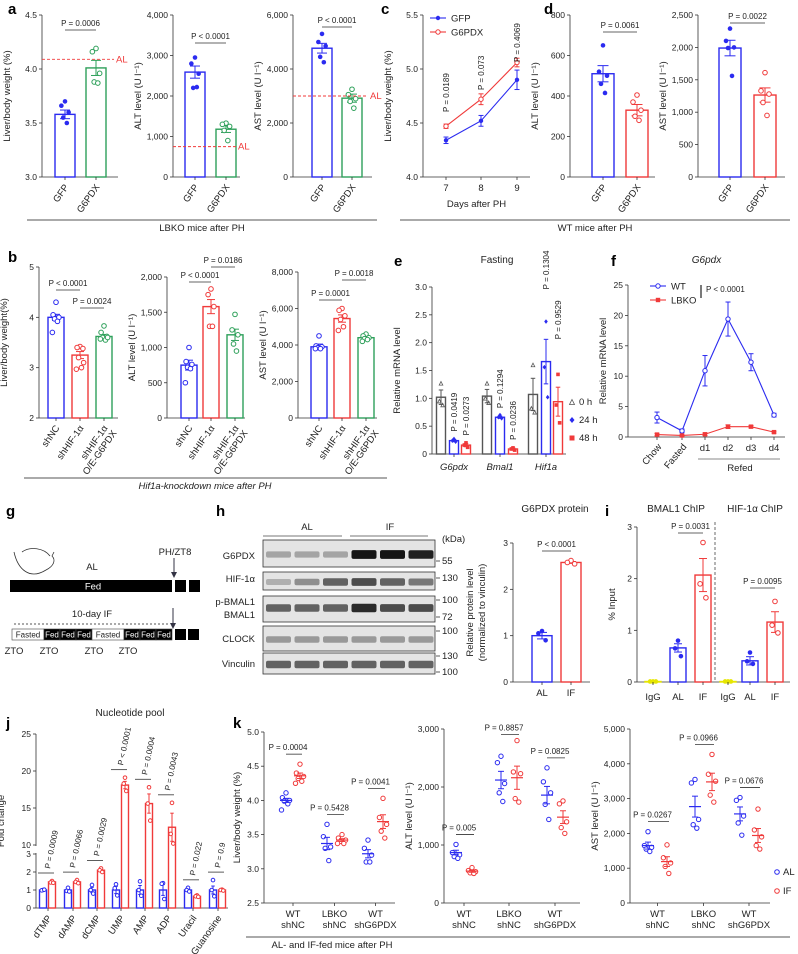  Describe the element at coordinates (588, 438) in the screenshot. I see `legend-label: 48 h` at that location.